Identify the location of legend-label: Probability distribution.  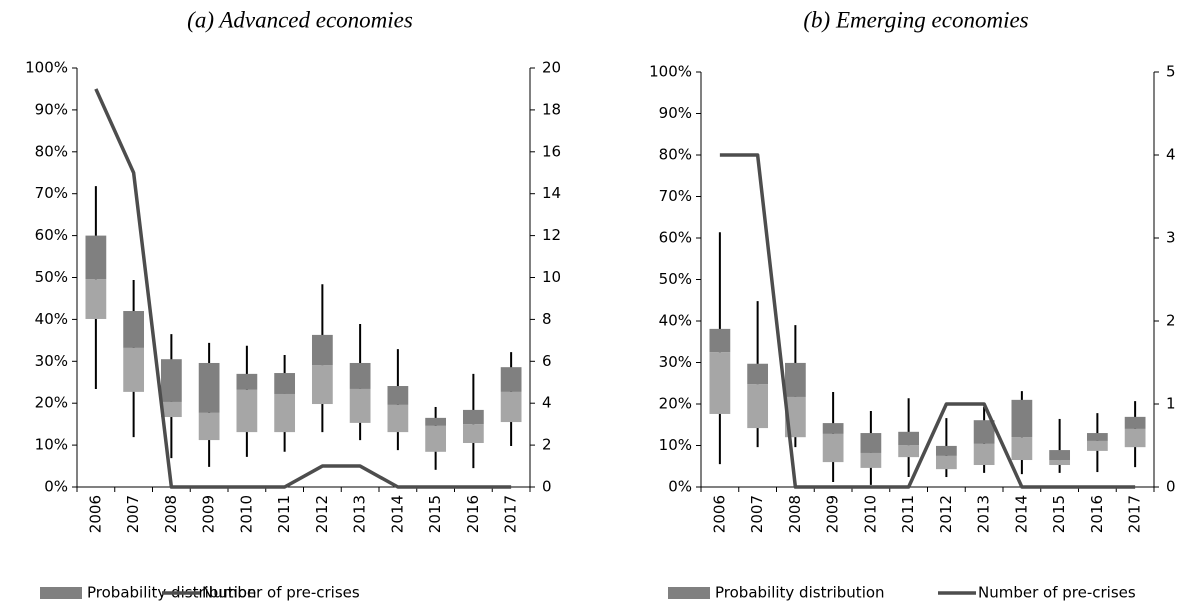
(800, 593).